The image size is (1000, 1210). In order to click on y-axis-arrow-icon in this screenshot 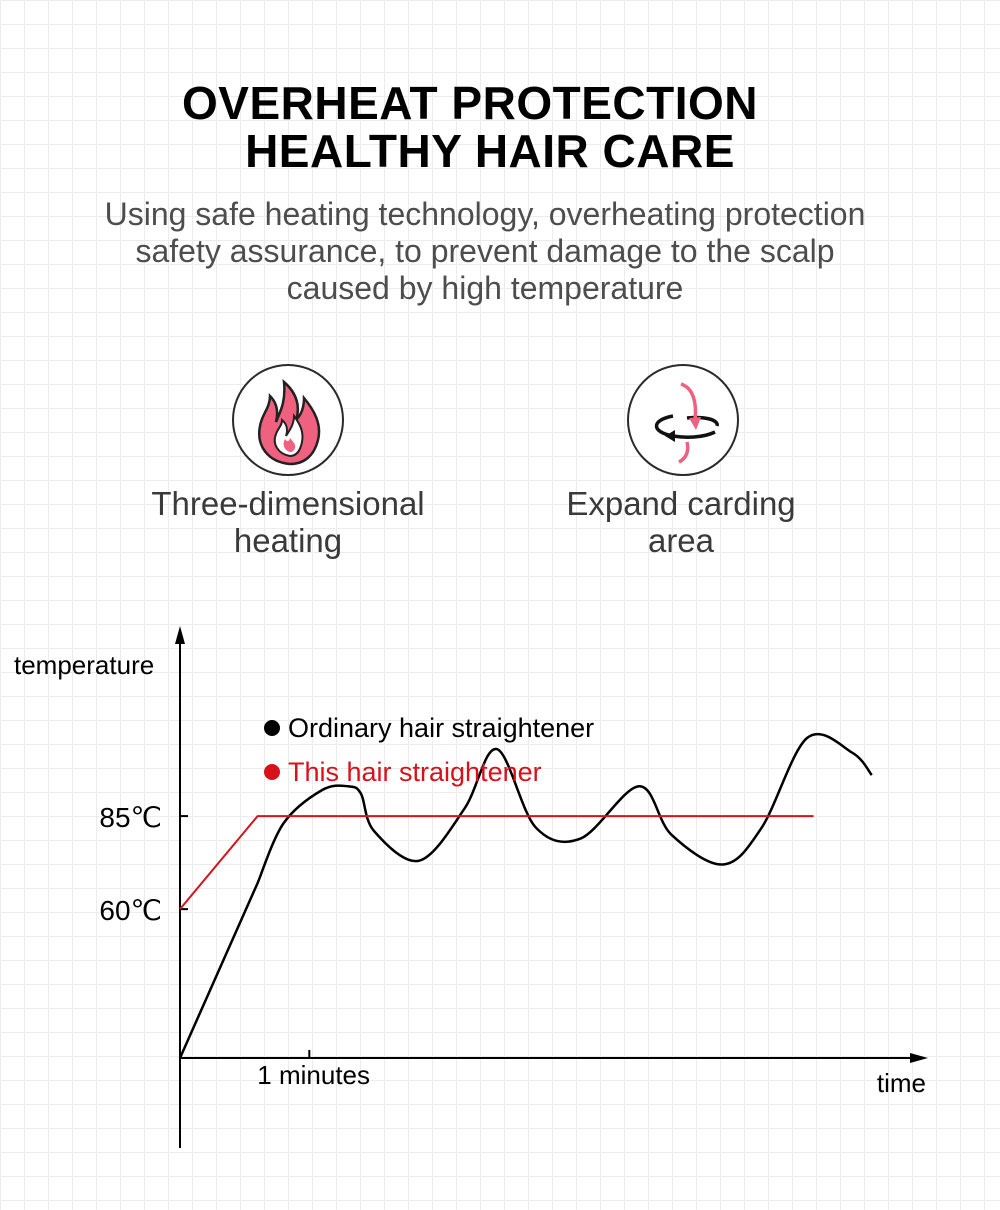, I will do `click(180, 635)`.